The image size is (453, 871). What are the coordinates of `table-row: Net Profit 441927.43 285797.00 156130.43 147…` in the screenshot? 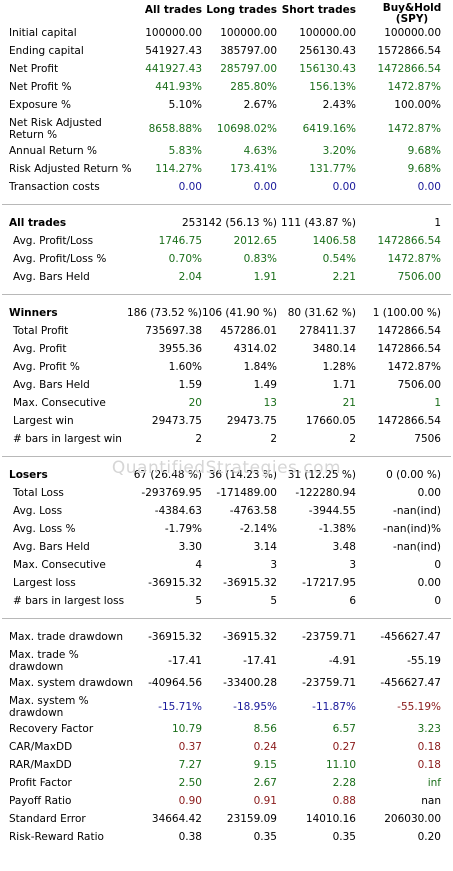 It's located at (226, 69).